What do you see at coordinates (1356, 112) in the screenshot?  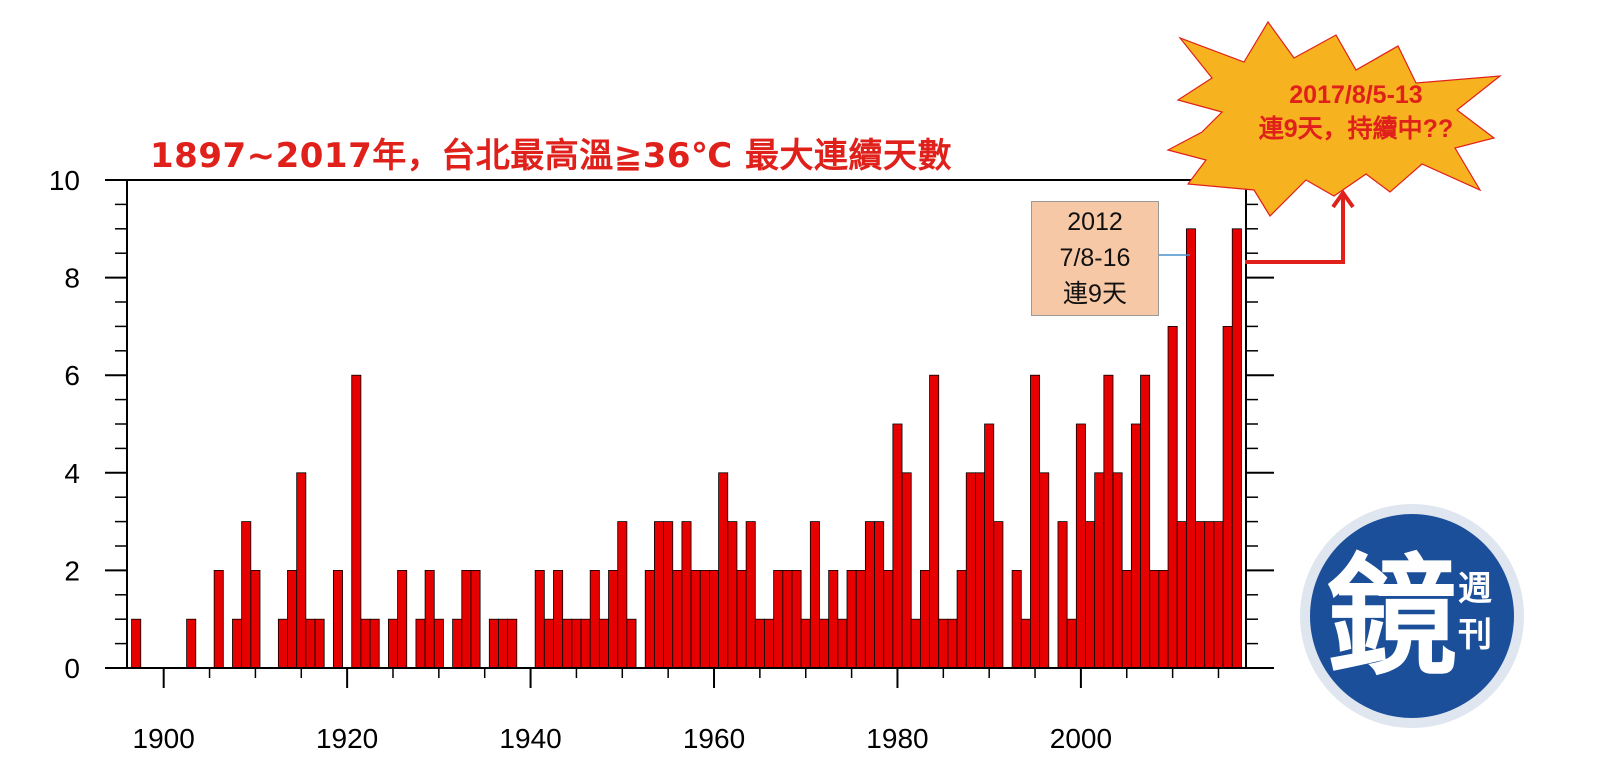 I see `annotation-2017-text: 2017/8/5-13 連9天，持續中??` at bounding box center [1356, 112].